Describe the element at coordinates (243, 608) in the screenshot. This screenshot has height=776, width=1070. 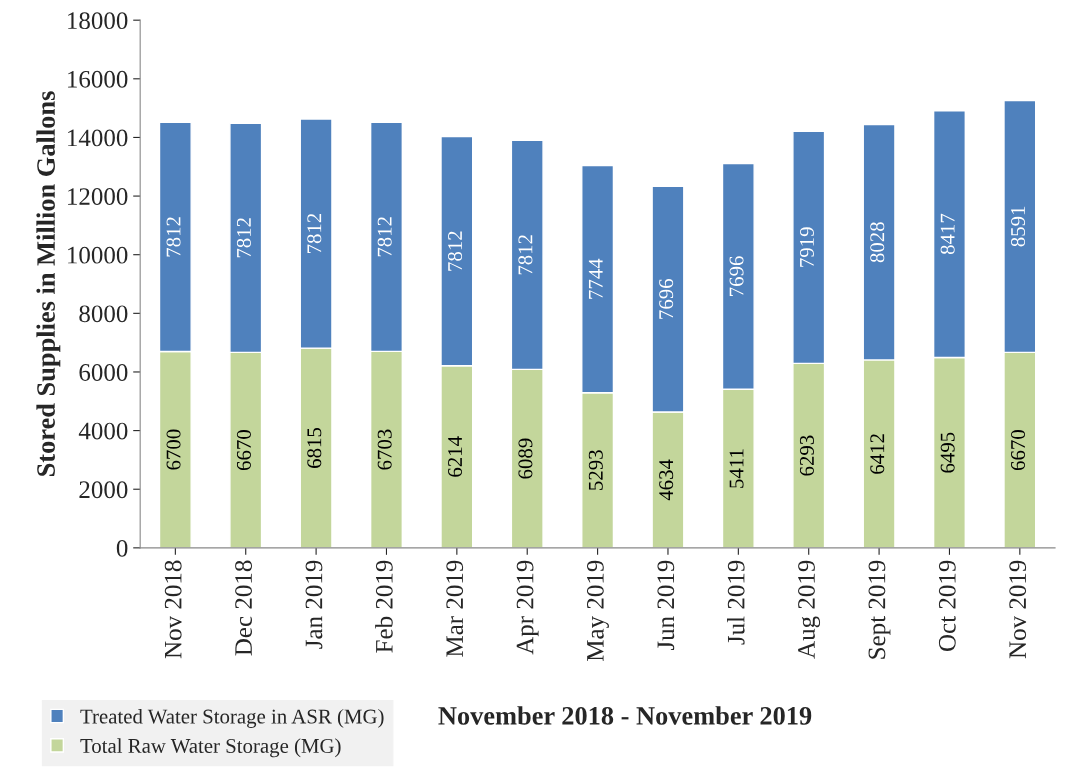
I see `x-tick-label: Dec 2018` at that location.